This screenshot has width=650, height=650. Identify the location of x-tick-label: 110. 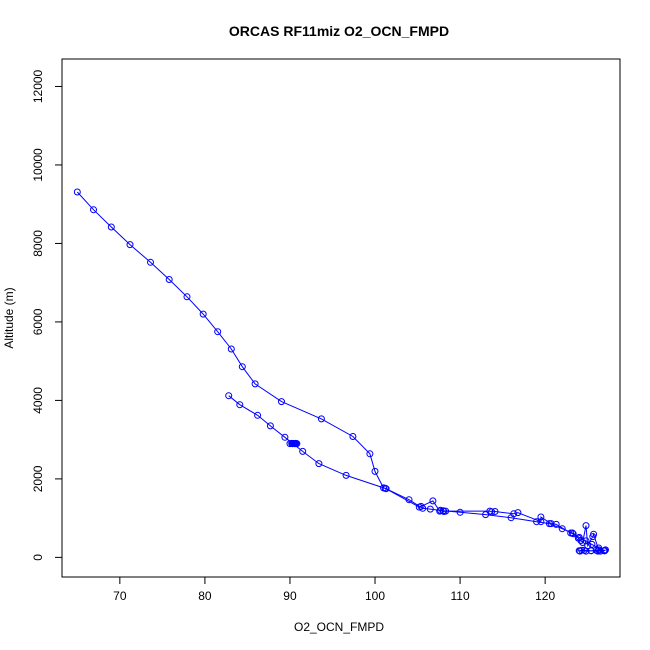
(460, 596).